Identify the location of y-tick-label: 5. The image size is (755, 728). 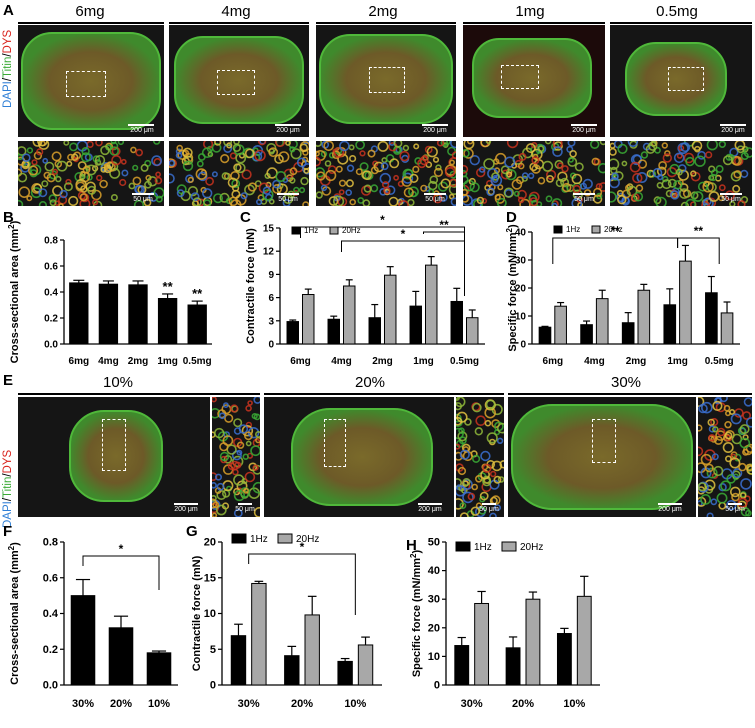
(213, 650).